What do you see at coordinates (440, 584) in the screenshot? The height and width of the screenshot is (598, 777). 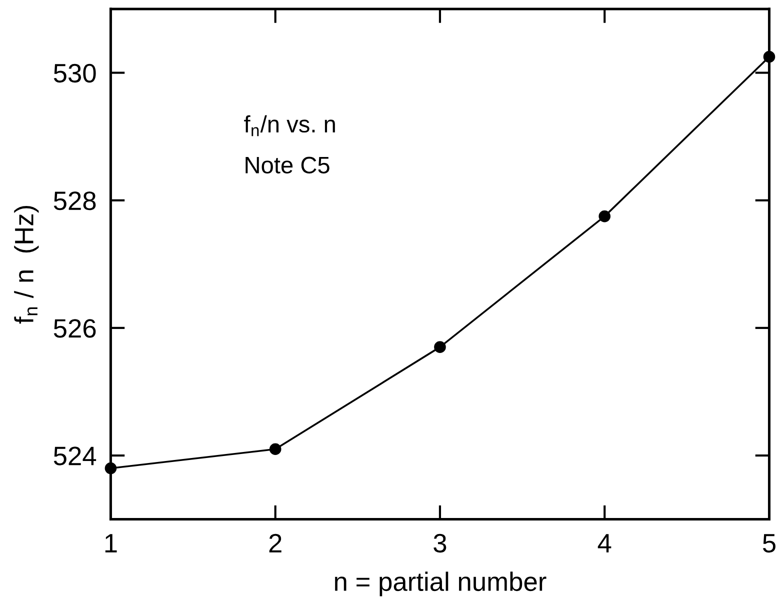 I see `x-axis-title: n = partial number` at bounding box center [440, 584].